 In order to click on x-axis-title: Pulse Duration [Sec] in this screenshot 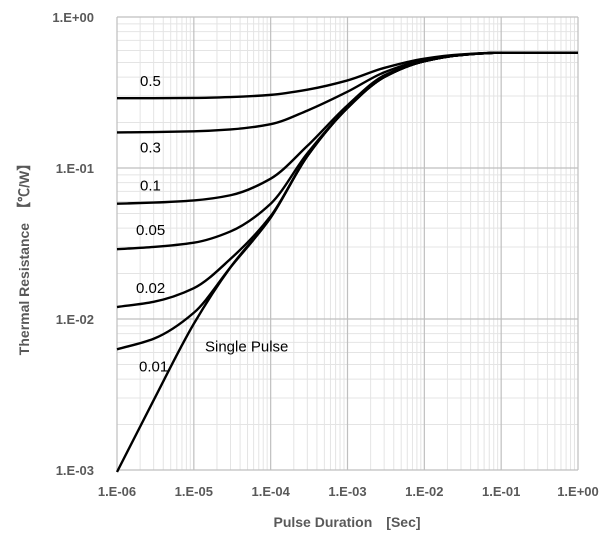, I will do `click(346, 522)`.